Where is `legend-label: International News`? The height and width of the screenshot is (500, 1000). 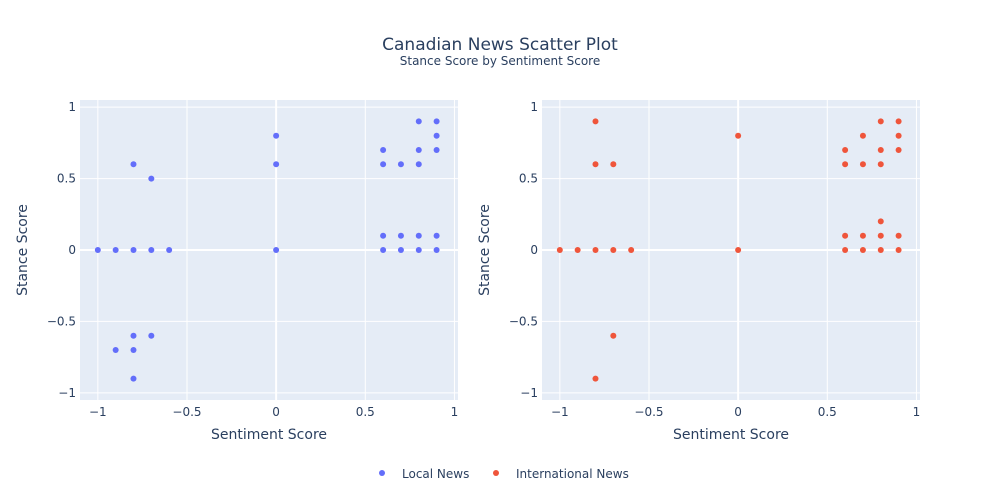
legend-label: International News is located at coordinates (572, 474).